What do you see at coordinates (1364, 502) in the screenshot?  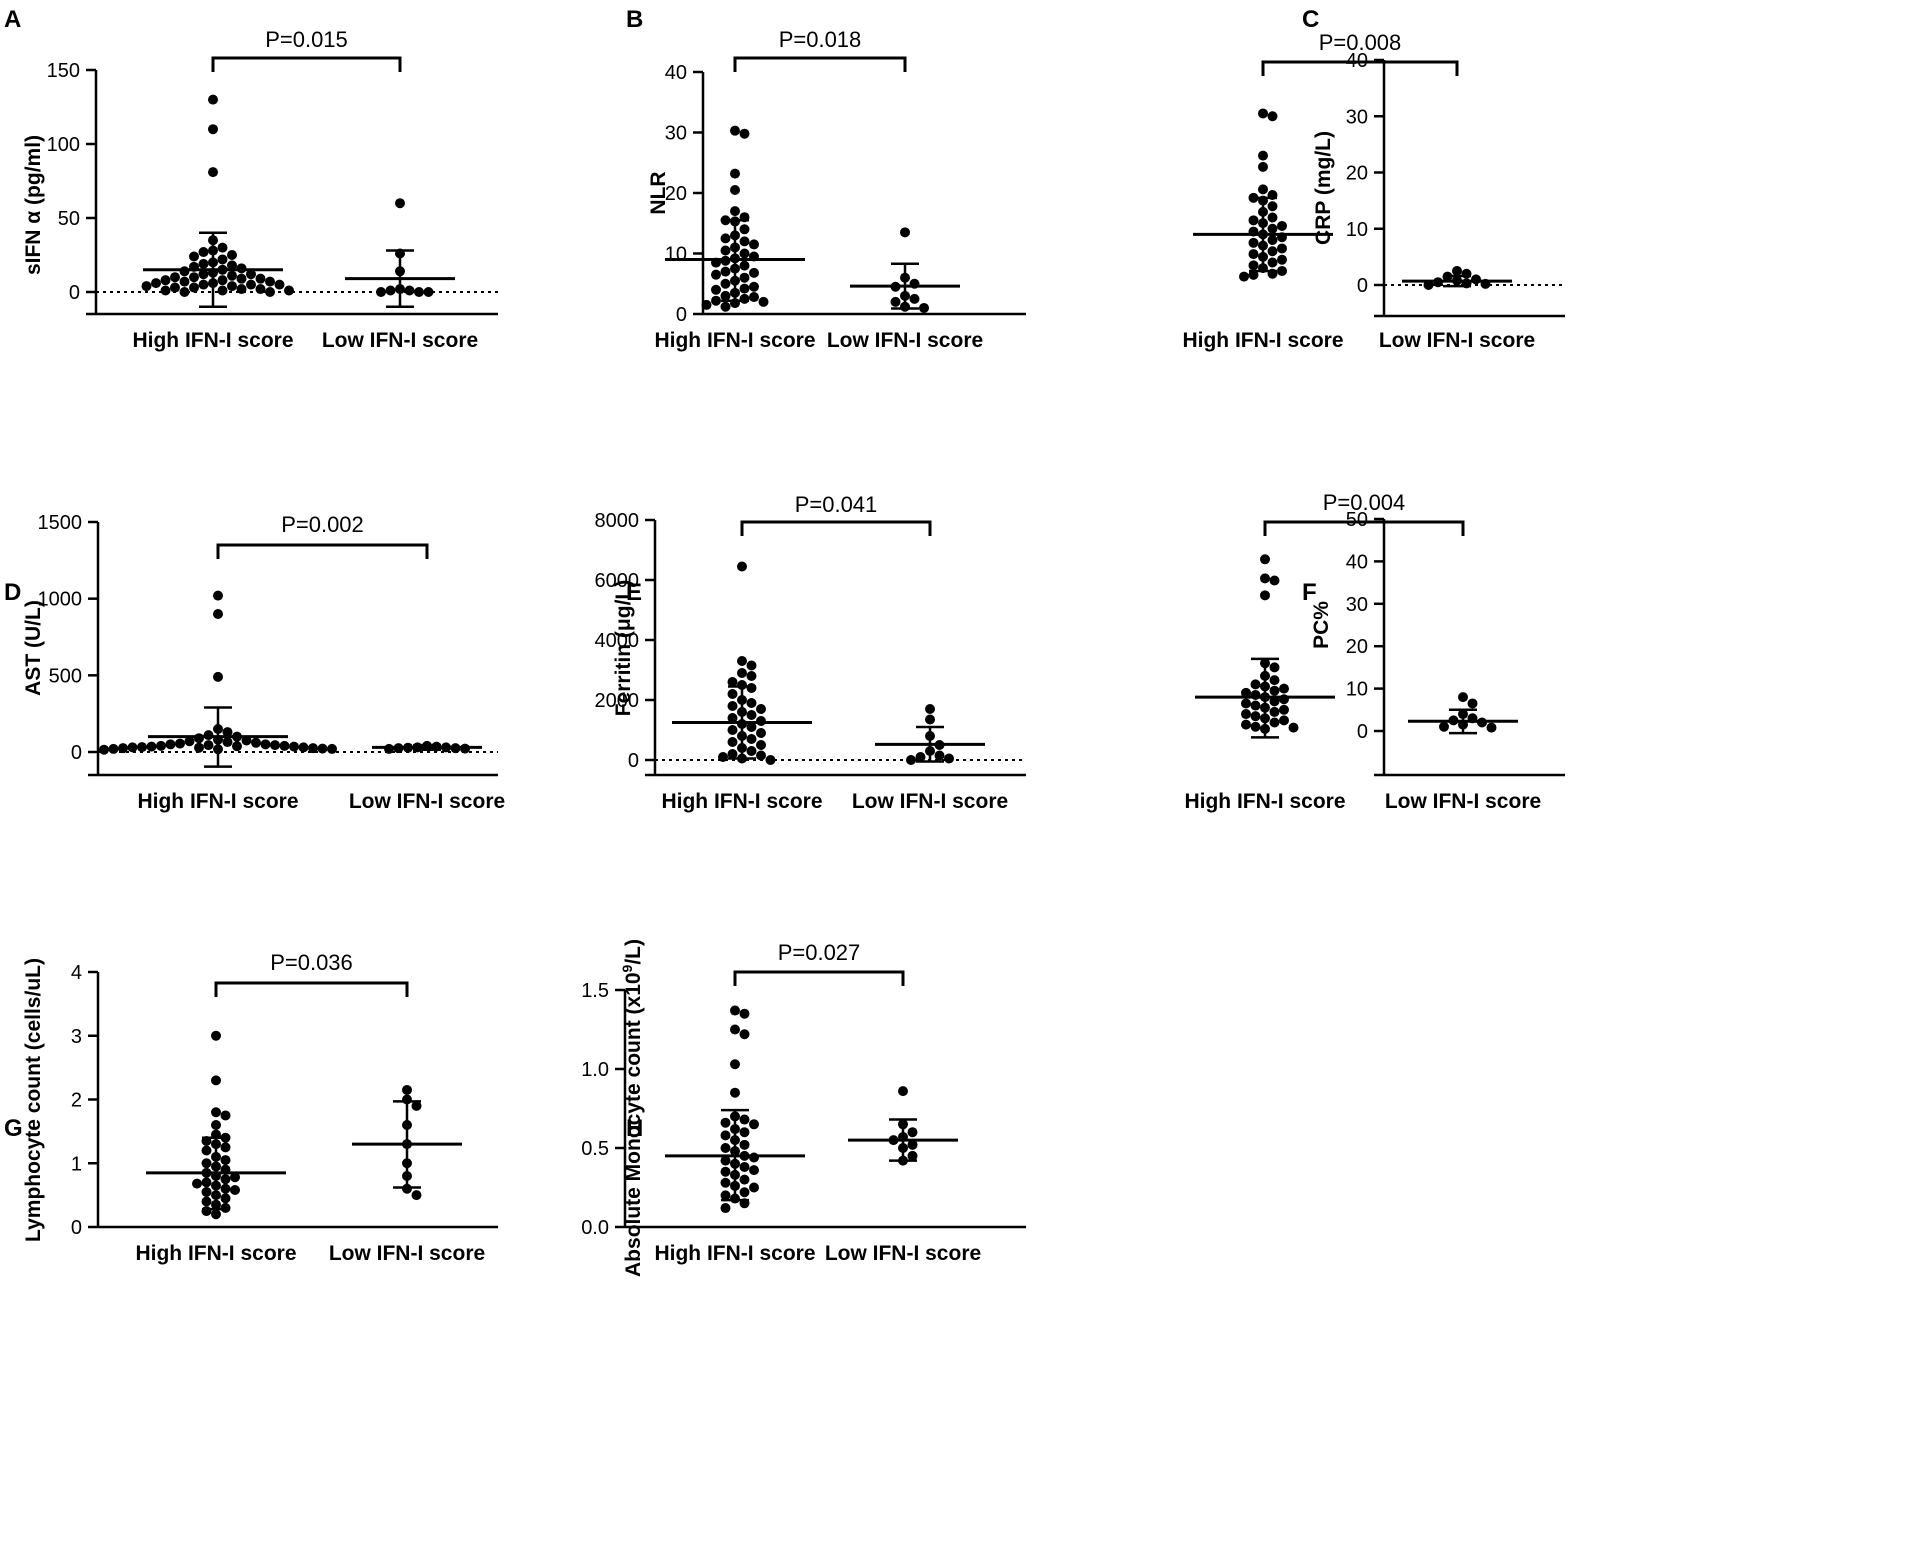 I see `p-value-label: P=0.004` at bounding box center [1364, 502].